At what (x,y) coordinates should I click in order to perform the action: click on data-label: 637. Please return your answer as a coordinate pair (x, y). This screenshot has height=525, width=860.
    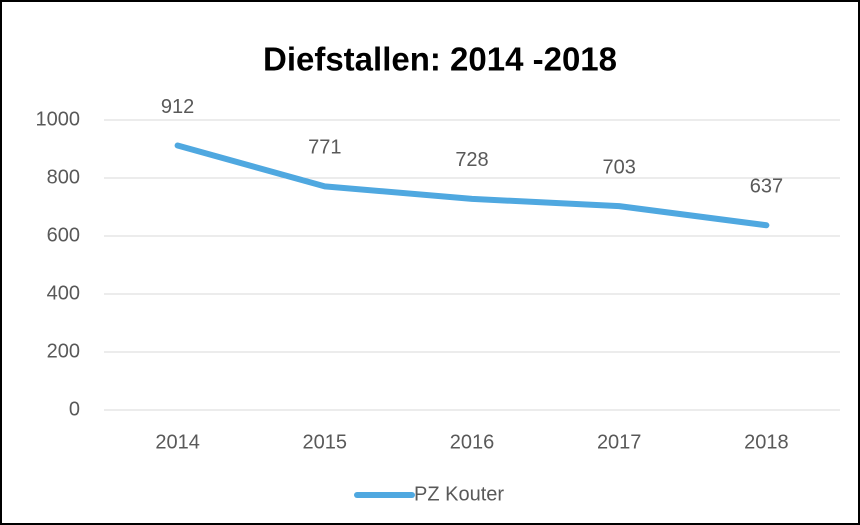
    Looking at the image, I should click on (766, 187).